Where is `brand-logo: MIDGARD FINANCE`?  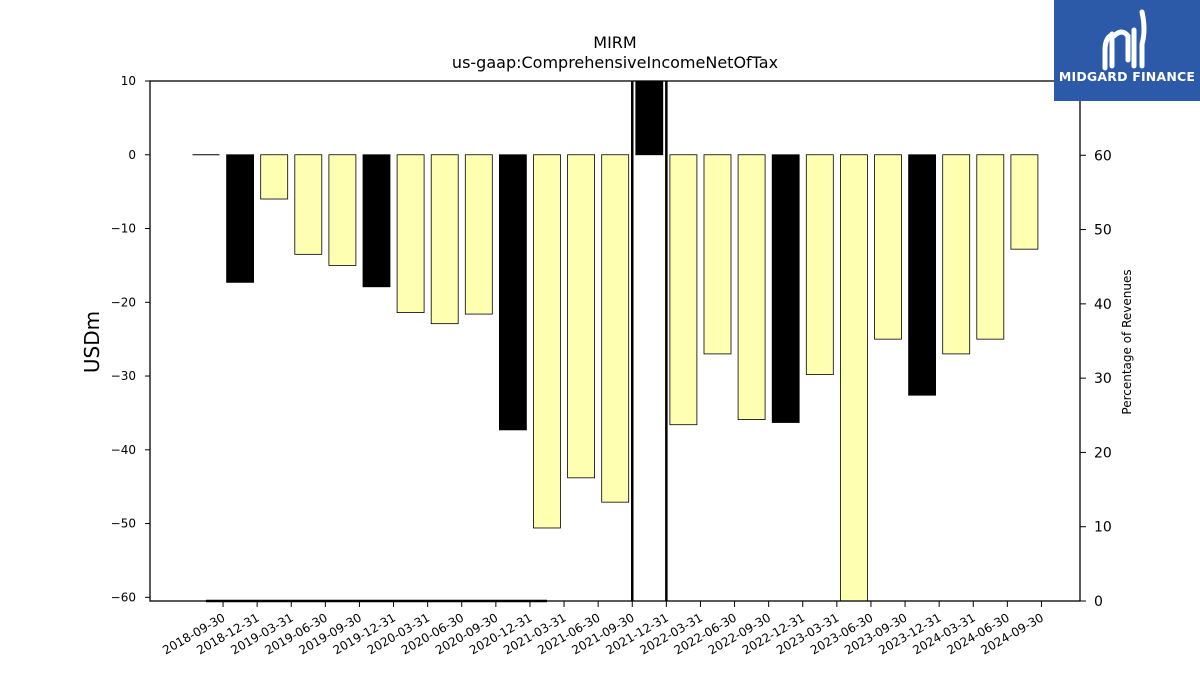 brand-logo: MIDGARD FINANCE is located at coordinates (1127, 50).